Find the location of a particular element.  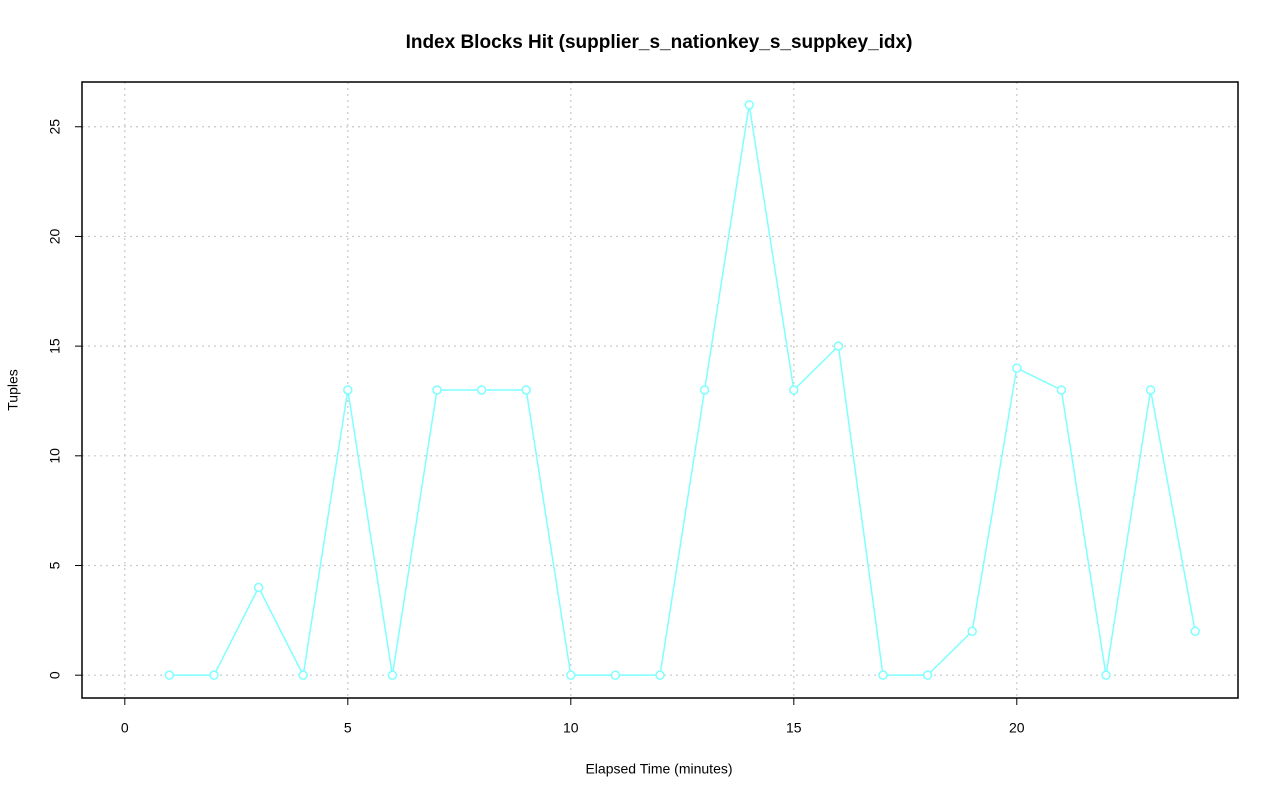

y-tick-label: 20 is located at coordinates (55, 236).